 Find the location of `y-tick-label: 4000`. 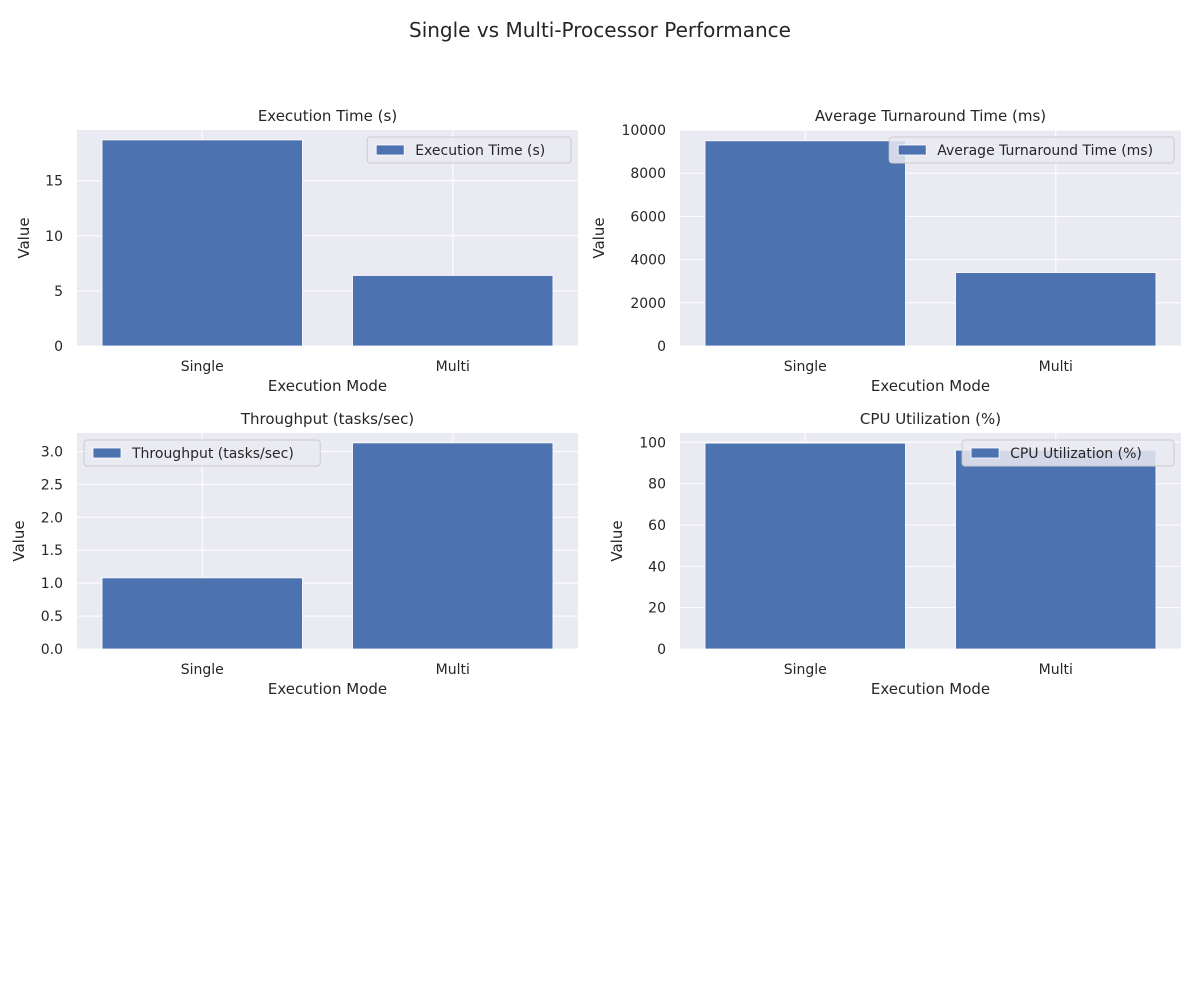

y-tick-label: 4000 is located at coordinates (648, 261).